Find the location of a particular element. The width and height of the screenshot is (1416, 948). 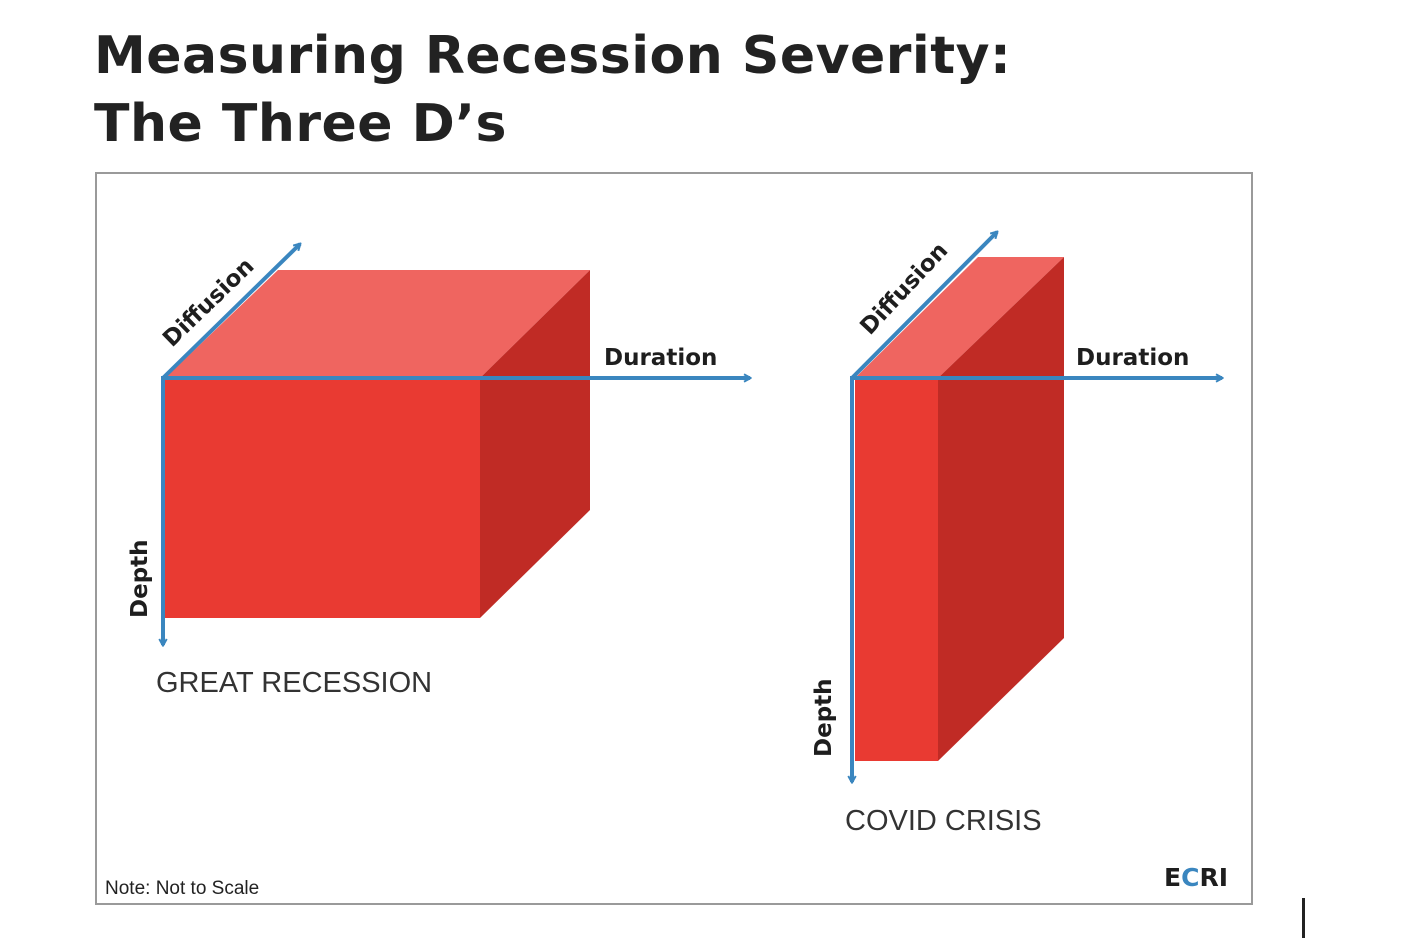

great-recession-side-face is located at coordinates (535, 444).